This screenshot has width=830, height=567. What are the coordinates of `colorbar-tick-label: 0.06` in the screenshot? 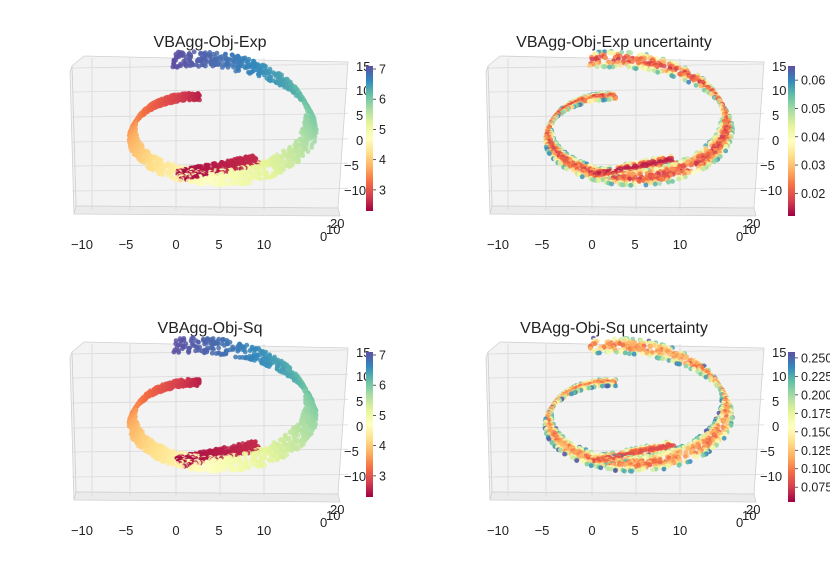 It's located at (813, 81).